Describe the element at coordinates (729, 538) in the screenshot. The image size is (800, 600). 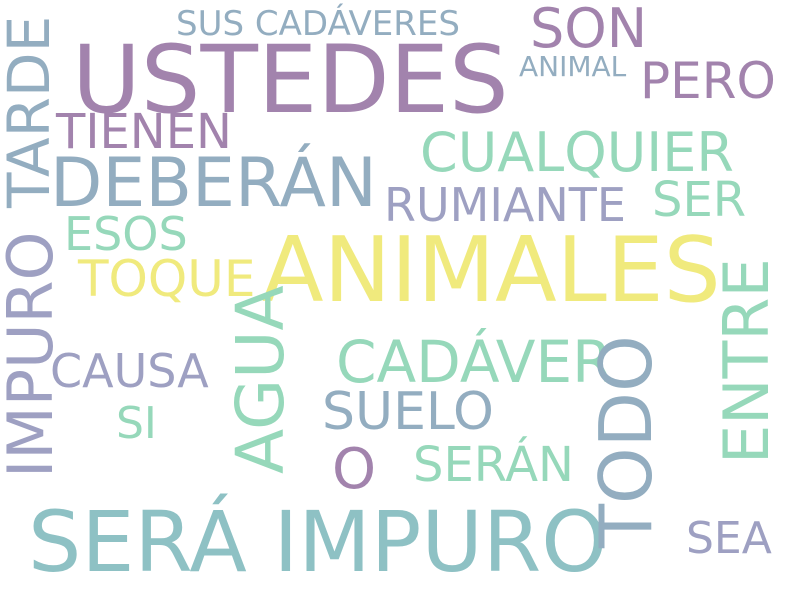
I see `word-sea: SEA` at that location.